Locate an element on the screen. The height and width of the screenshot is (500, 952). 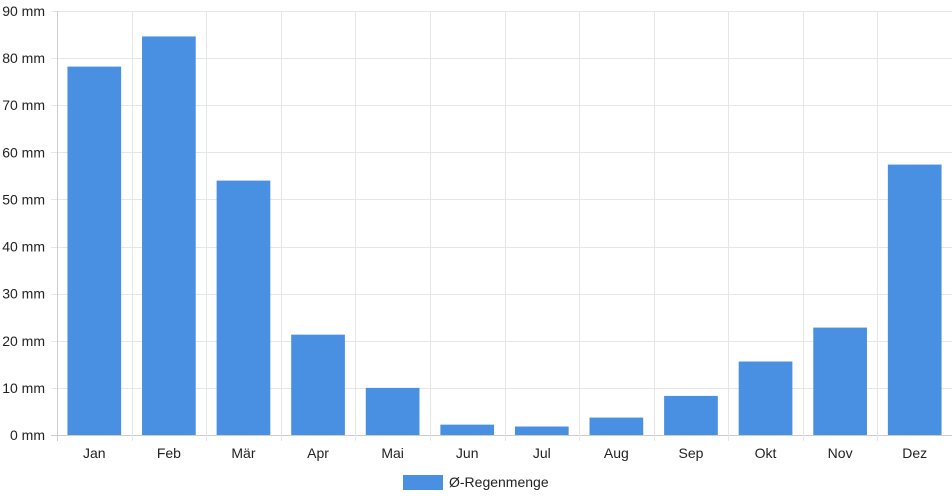
y-tick-label: 30 mm is located at coordinates (23, 294).